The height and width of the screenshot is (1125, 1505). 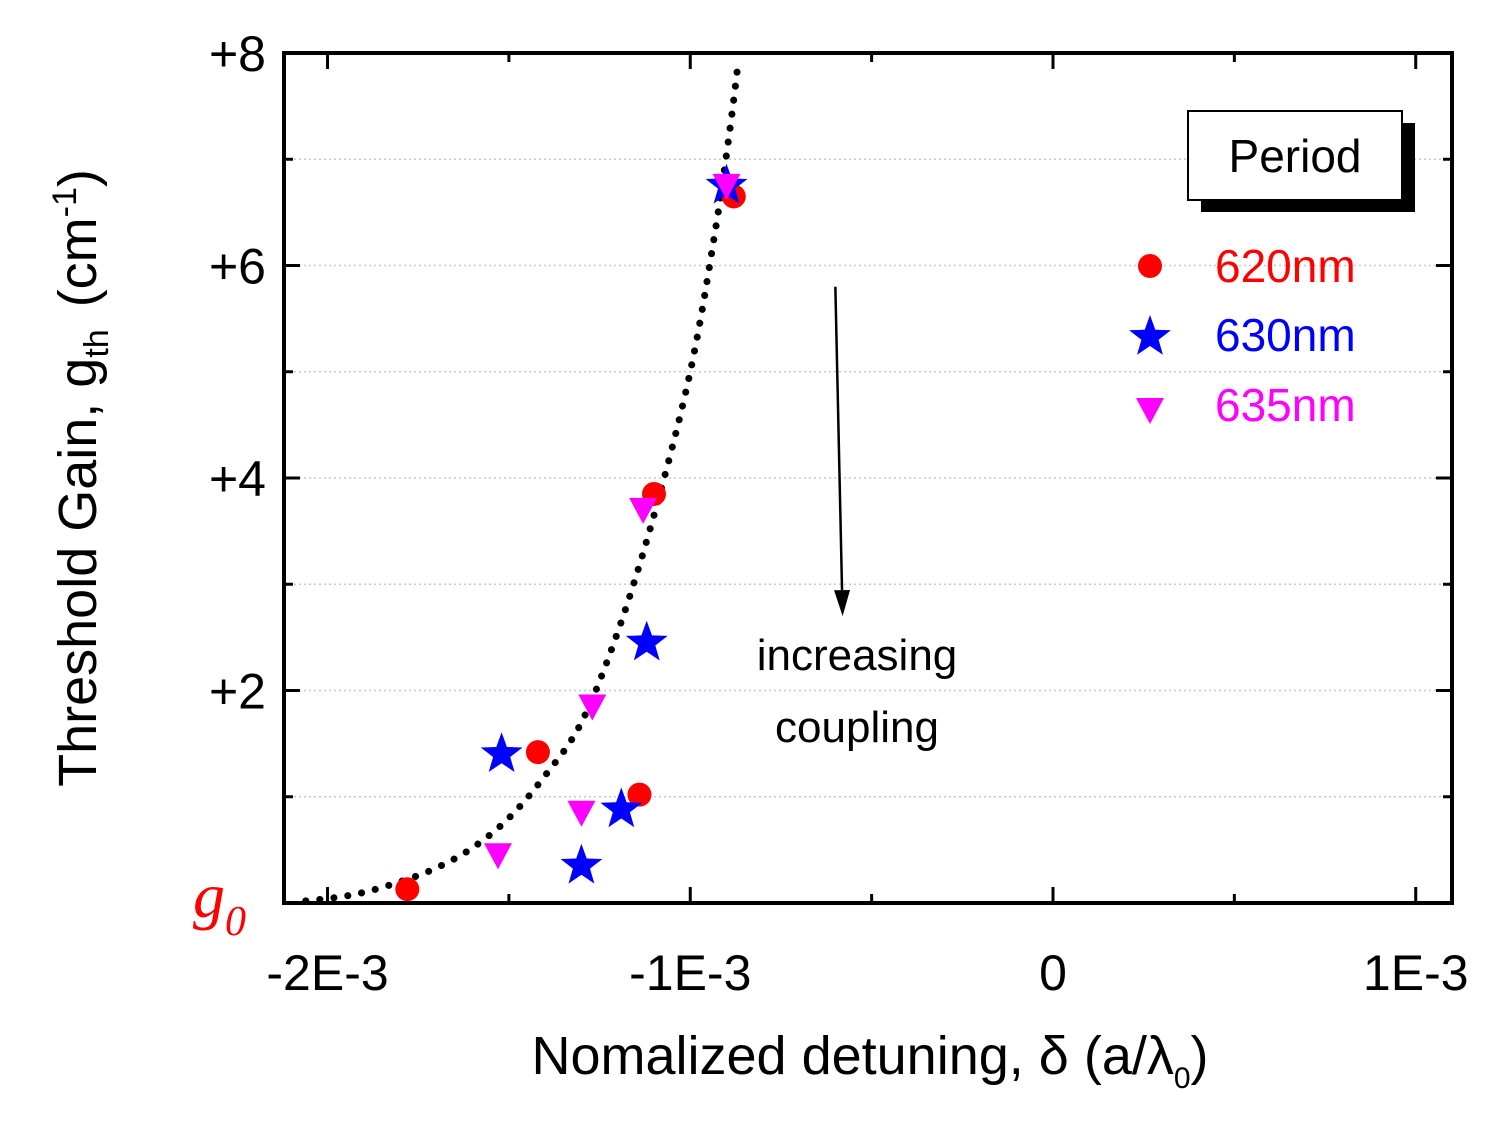 What do you see at coordinates (1285, 405) in the screenshot?
I see `legend-label-635nm: 635nm` at bounding box center [1285, 405].